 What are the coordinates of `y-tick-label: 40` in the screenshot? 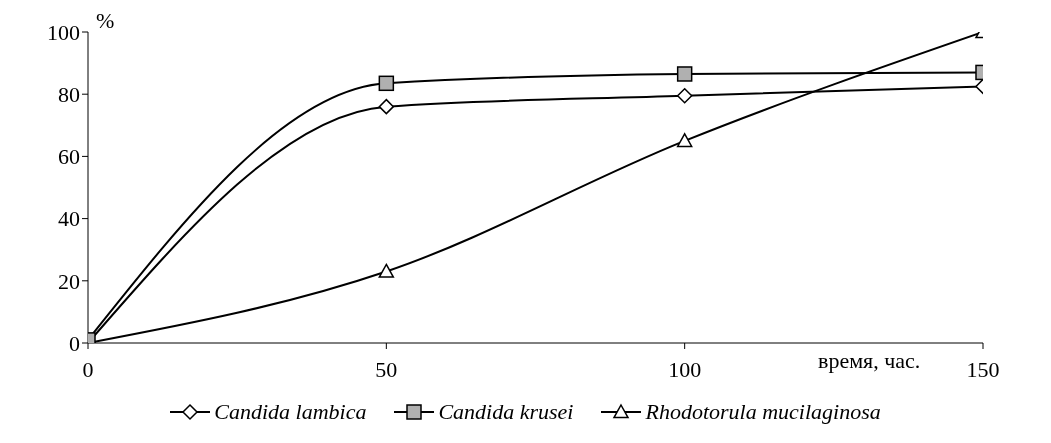 It's located at (69, 219).